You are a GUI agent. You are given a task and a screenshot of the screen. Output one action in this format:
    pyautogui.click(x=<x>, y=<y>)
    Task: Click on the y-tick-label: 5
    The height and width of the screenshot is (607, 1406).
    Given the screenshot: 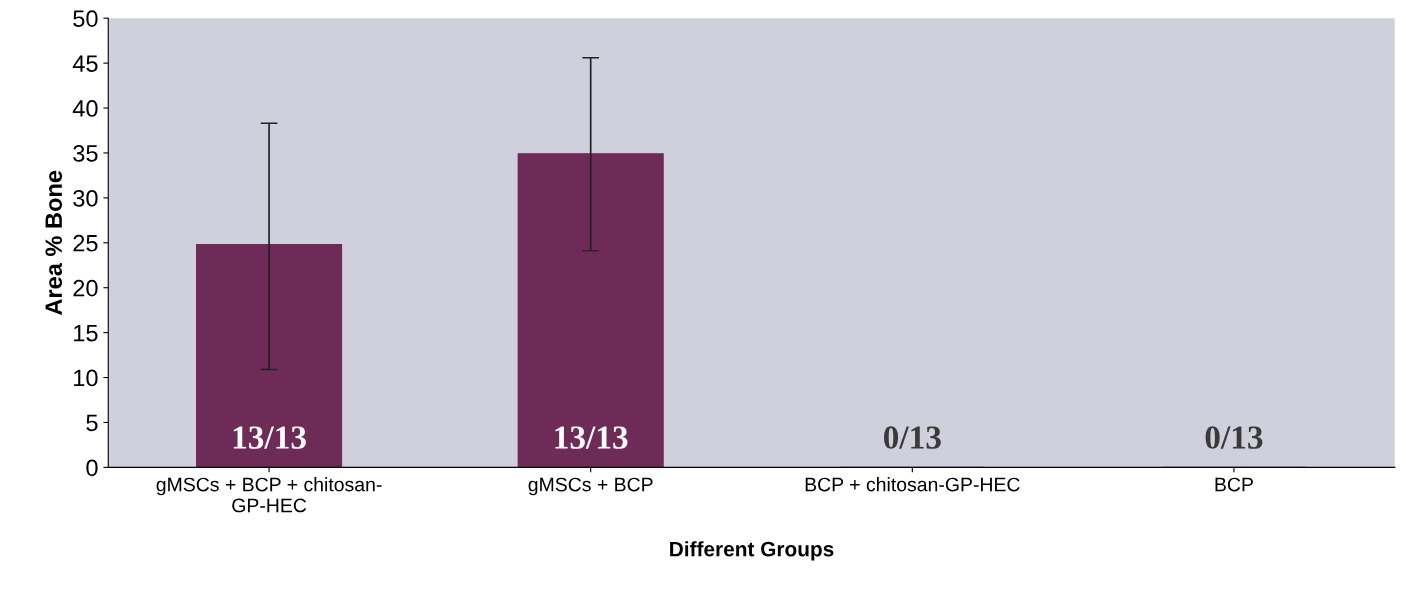 What is the action you would take?
    pyautogui.click(x=92, y=423)
    